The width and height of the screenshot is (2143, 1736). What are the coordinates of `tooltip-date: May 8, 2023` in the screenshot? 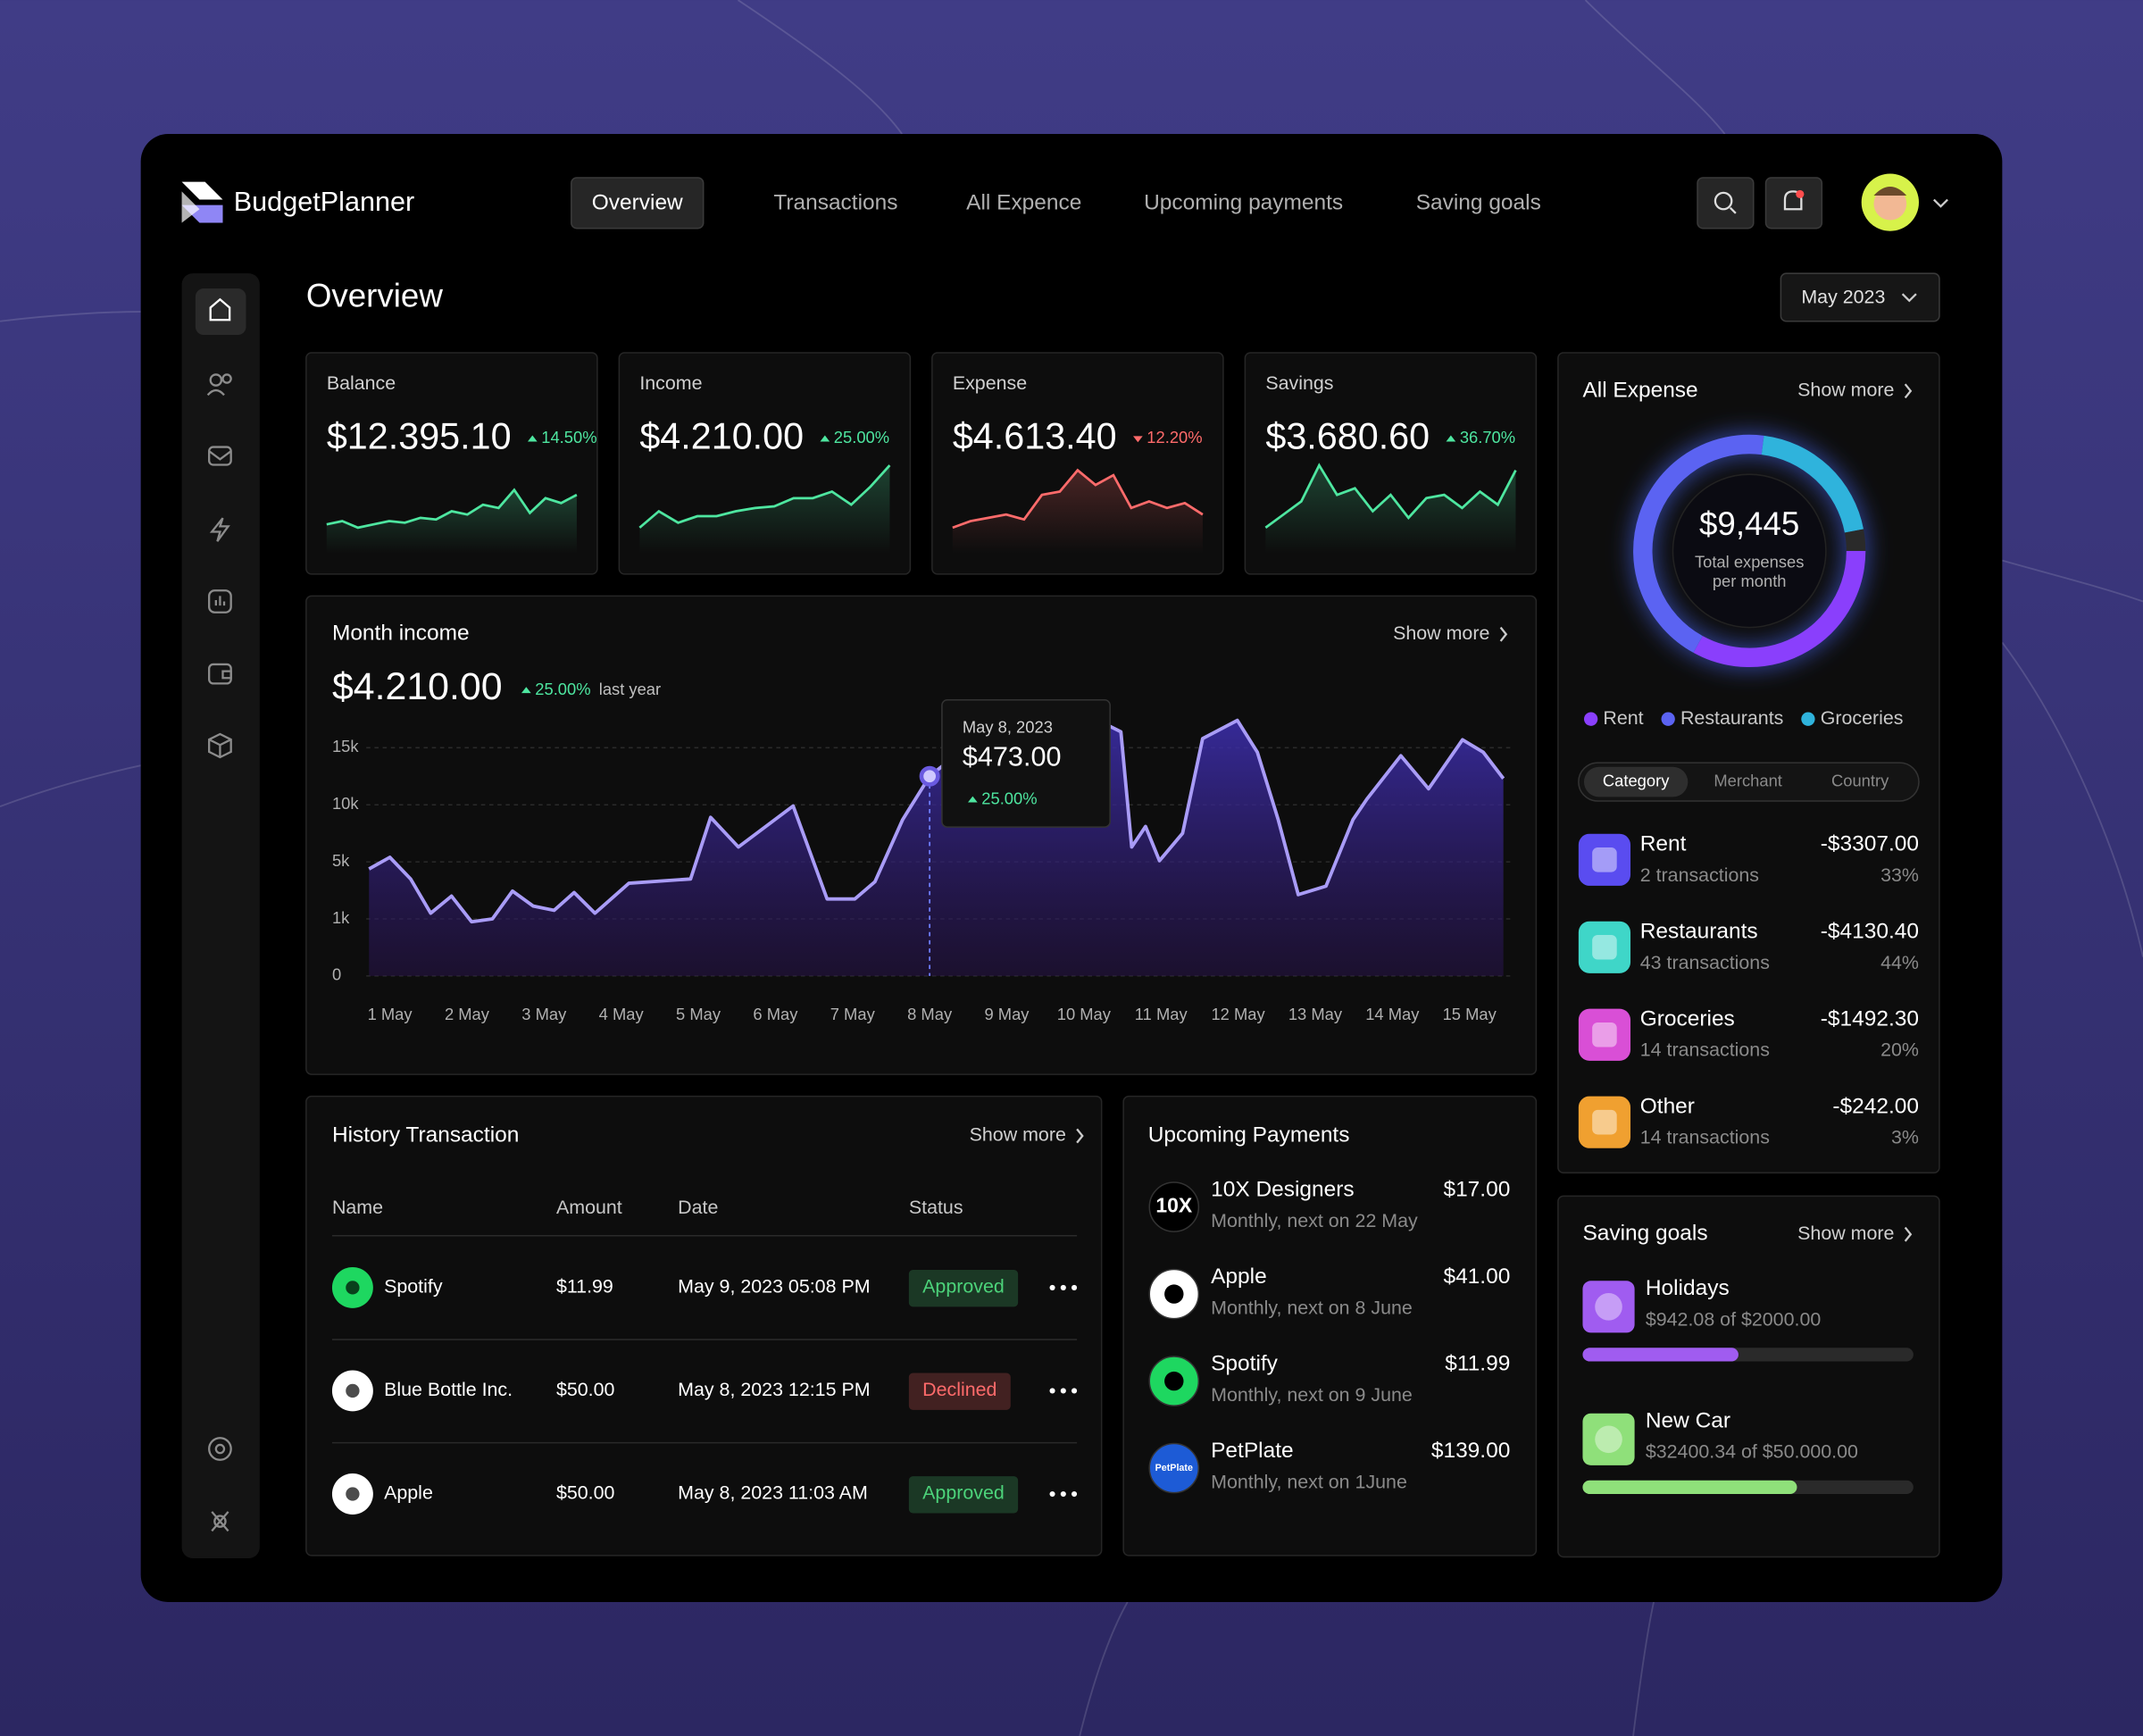 It's located at (1008, 727).